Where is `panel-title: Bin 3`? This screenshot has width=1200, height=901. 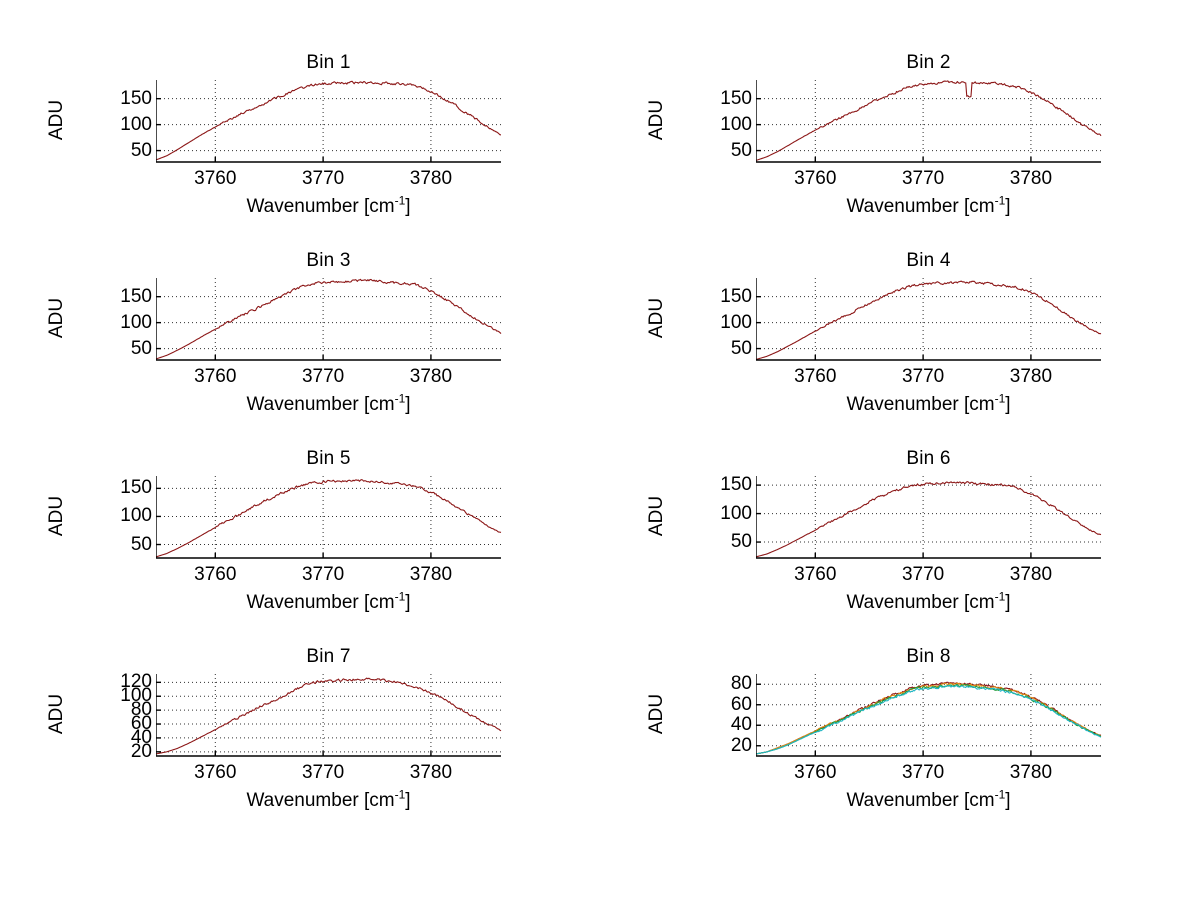 panel-title: Bin 3 is located at coordinates (328, 260).